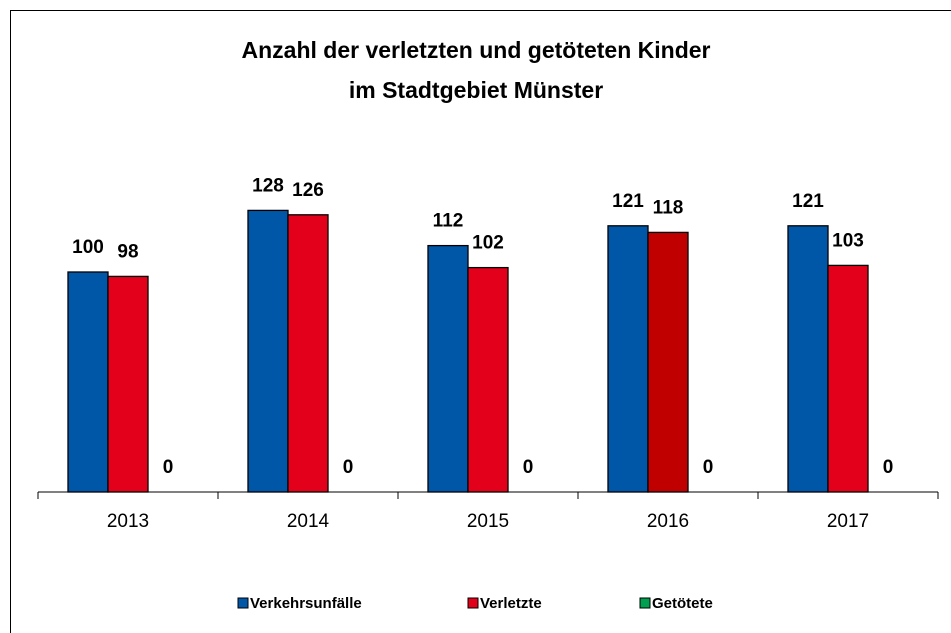  Describe the element at coordinates (306, 603) in the screenshot. I see `legend-label: Verkehrsunfälle` at that location.